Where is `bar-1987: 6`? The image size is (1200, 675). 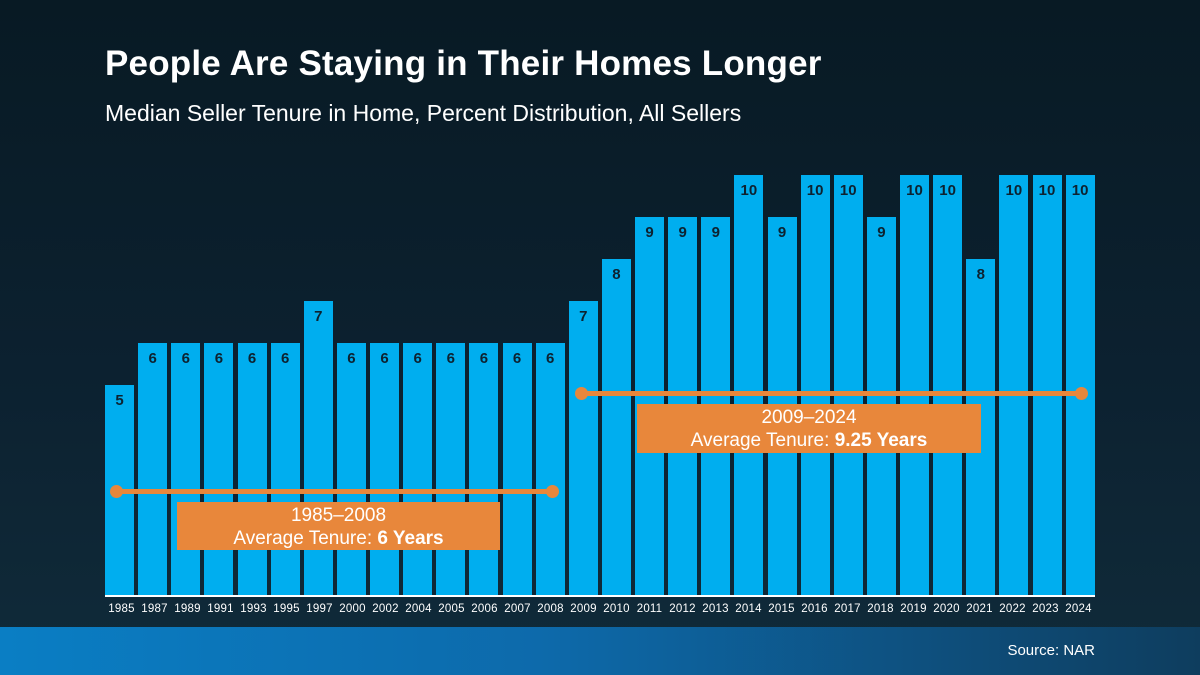
bar-1987: 6 is located at coordinates (153, 469).